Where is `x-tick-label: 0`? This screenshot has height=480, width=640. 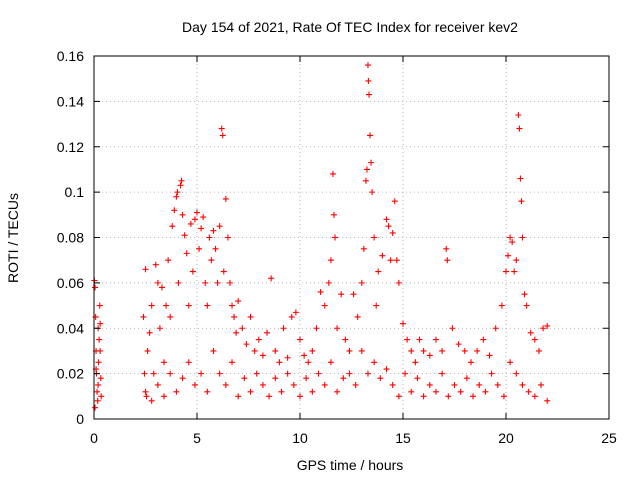
x-tick-label: 0 is located at coordinates (94, 438).